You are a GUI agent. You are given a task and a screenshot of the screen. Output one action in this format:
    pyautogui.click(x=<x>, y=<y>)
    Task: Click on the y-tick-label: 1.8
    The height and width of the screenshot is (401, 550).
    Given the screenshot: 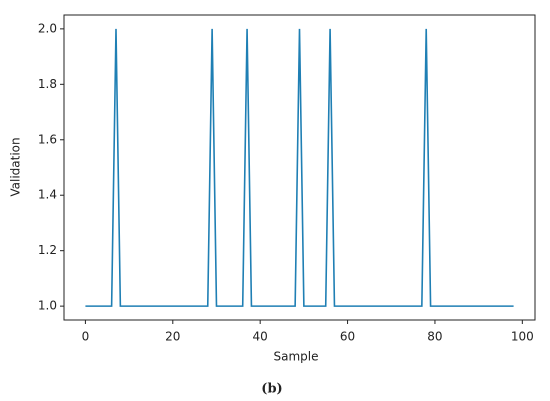 What is the action you would take?
    pyautogui.click(x=47, y=84)
    